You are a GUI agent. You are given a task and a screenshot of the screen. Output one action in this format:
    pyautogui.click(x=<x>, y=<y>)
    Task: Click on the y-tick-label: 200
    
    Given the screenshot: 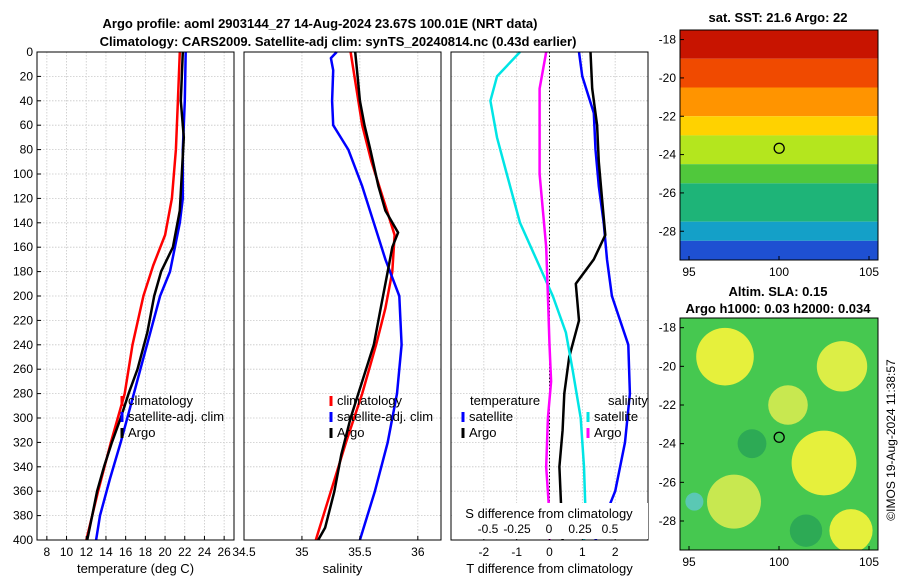 What is the action you would take?
    pyautogui.click(x=23, y=296)
    